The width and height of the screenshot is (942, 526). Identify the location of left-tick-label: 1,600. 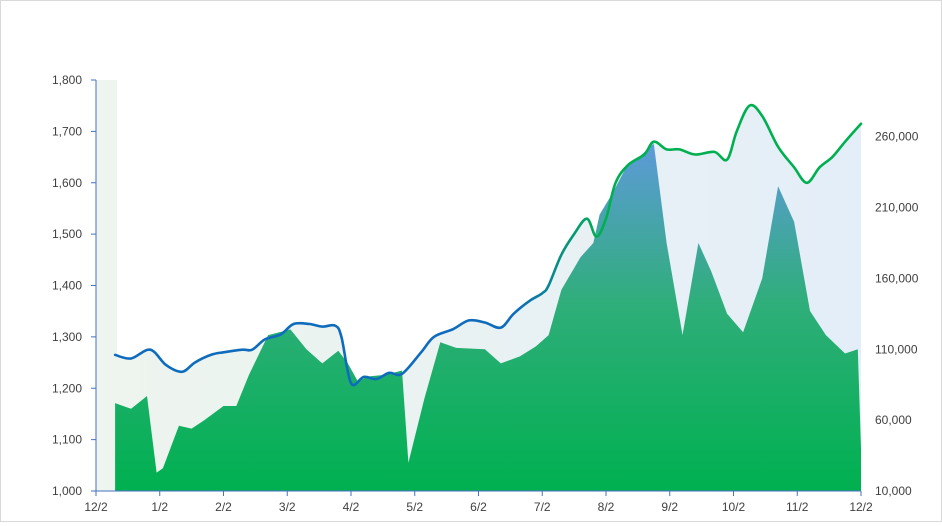
(67, 183).